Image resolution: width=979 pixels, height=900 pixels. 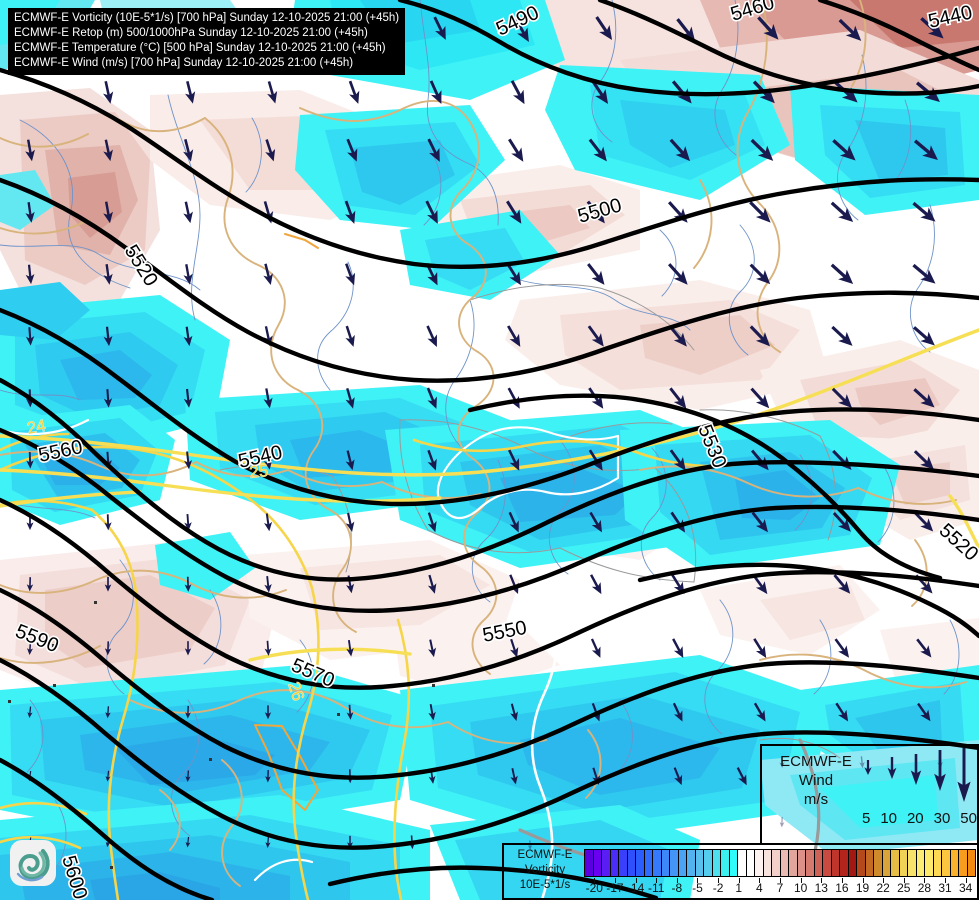 I want to click on wind-speed-5: 5, so click(x=866, y=818).